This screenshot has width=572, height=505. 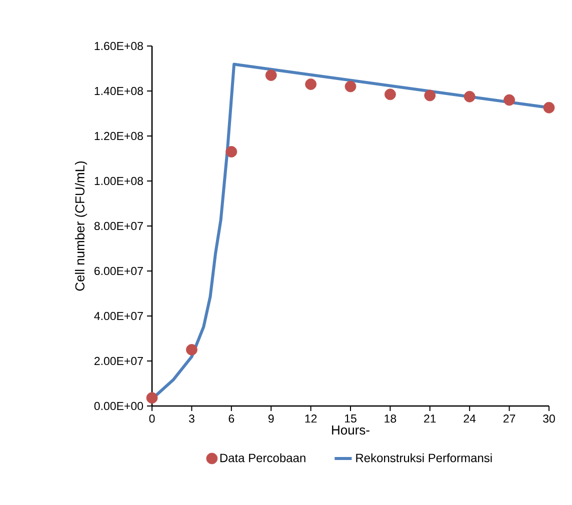 I want to click on y-tick-label: 8.00E+07, so click(x=118, y=226).